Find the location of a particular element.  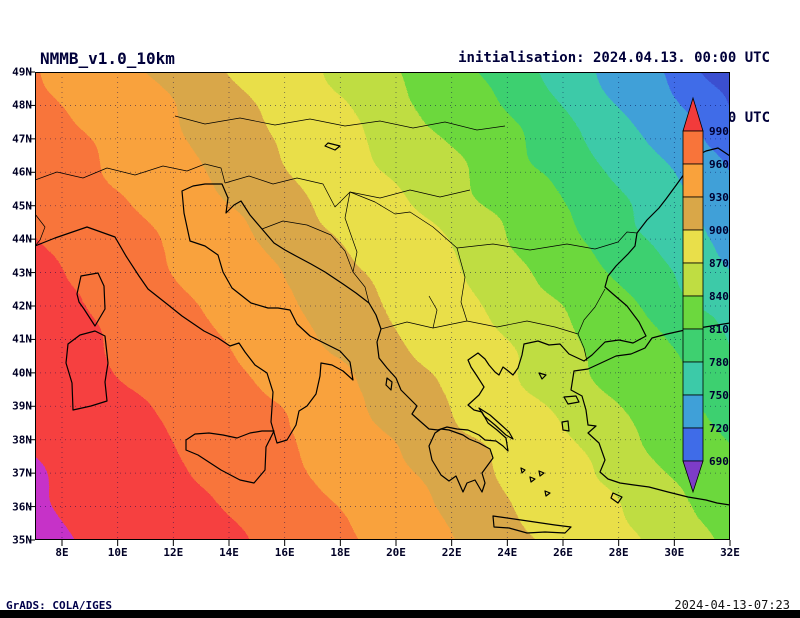

grads-credit: GrADS: COLA/IGES is located at coordinates (59, 605).